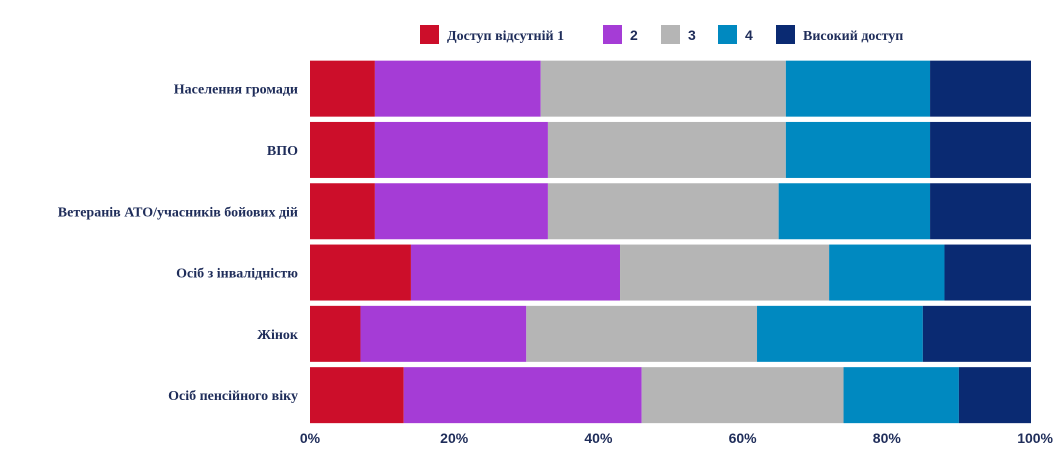 The height and width of the screenshot is (455, 1060). Describe the element at coordinates (237, 274) in the screenshot. I see `category-label: Осіб з інвалідністю` at that location.